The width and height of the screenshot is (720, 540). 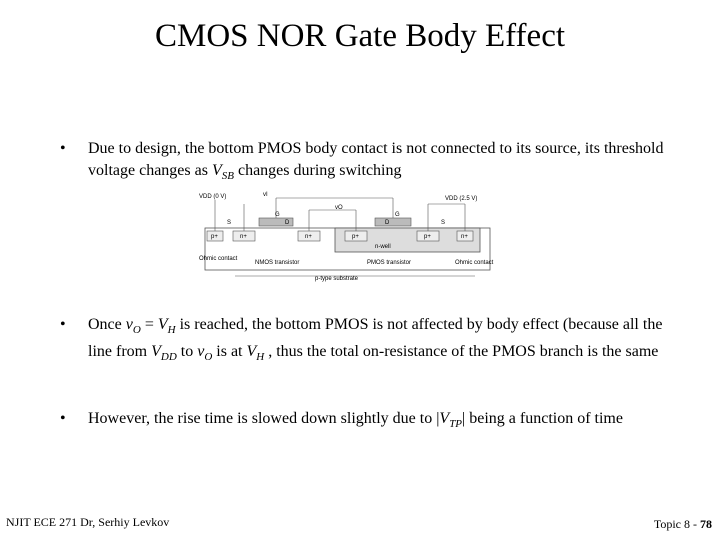 What do you see at coordinates (706, 524) in the screenshot?
I see `page-number: 78` at bounding box center [706, 524].